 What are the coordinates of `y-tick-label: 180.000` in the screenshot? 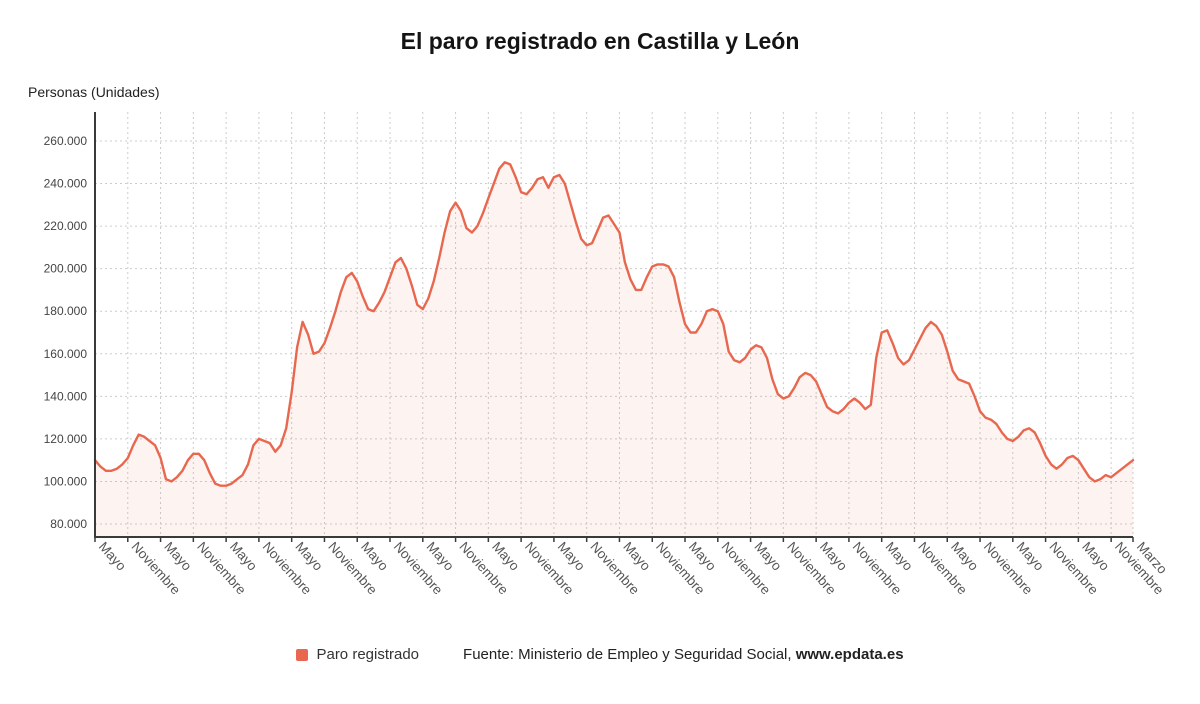 It's located at (66, 311).